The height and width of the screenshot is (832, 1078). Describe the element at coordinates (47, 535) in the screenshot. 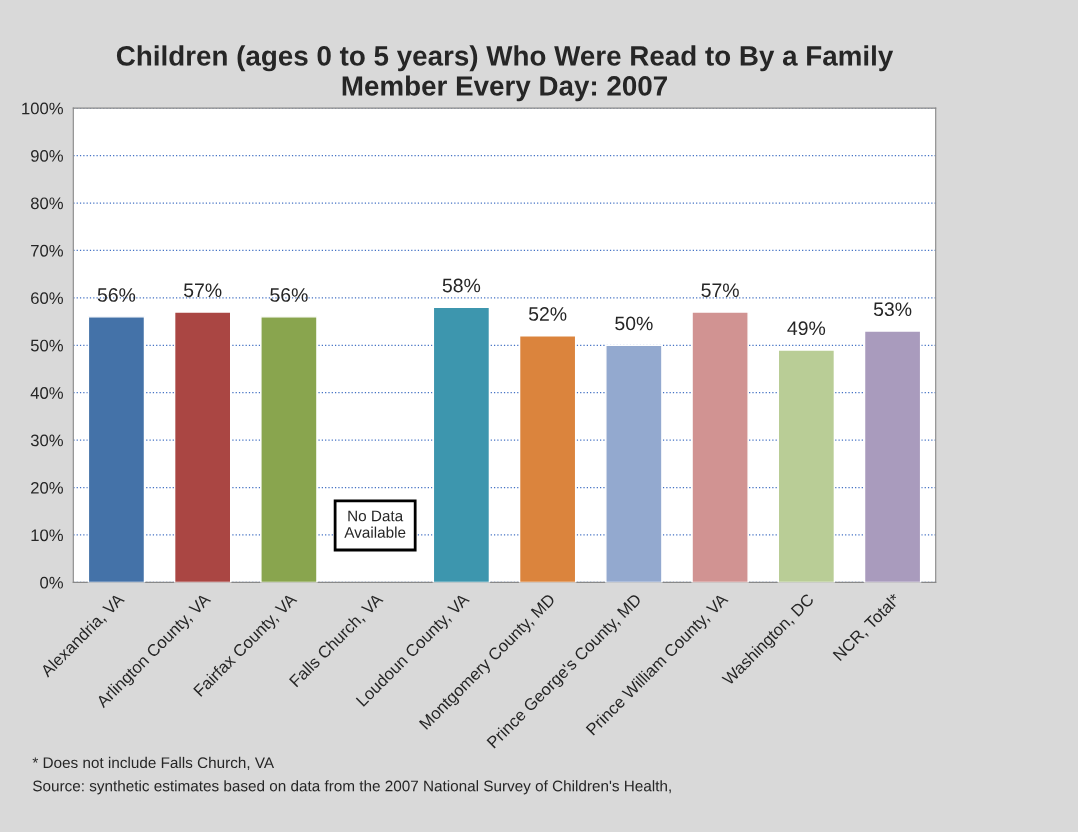

I see `y-tick-label: 10%` at that location.